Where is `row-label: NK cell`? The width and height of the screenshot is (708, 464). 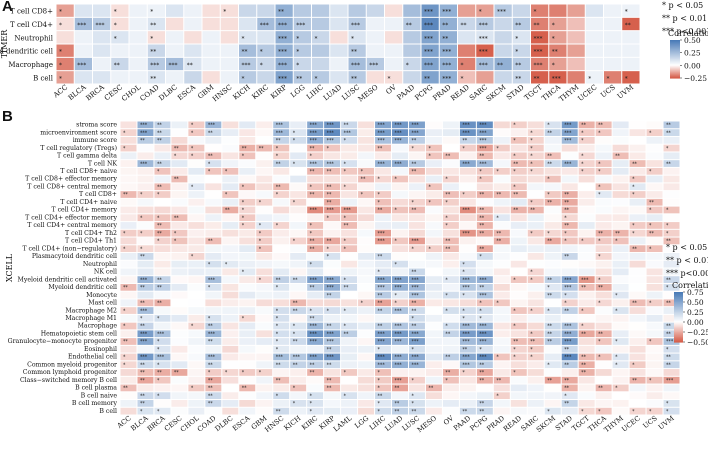 row-label: NK cell is located at coordinates (105, 272).